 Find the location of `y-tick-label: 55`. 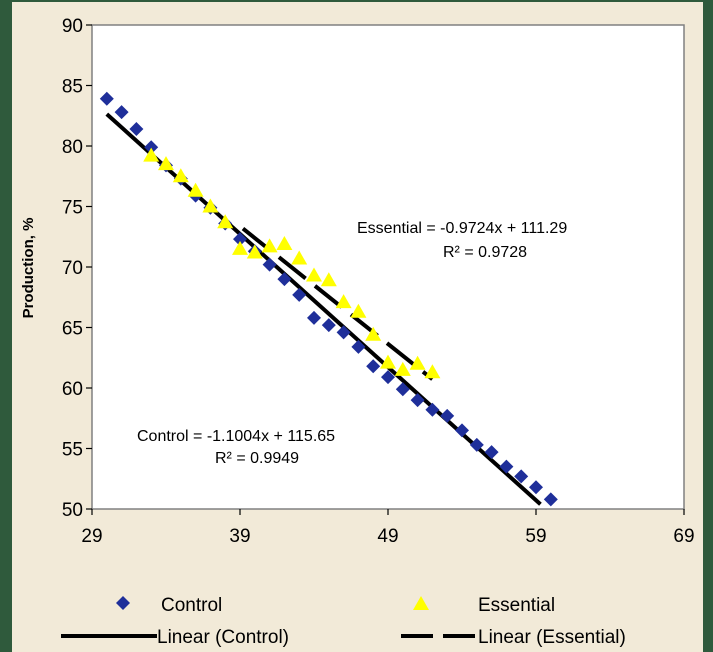

y-tick-label: 55 is located at coordinates (72, 450).